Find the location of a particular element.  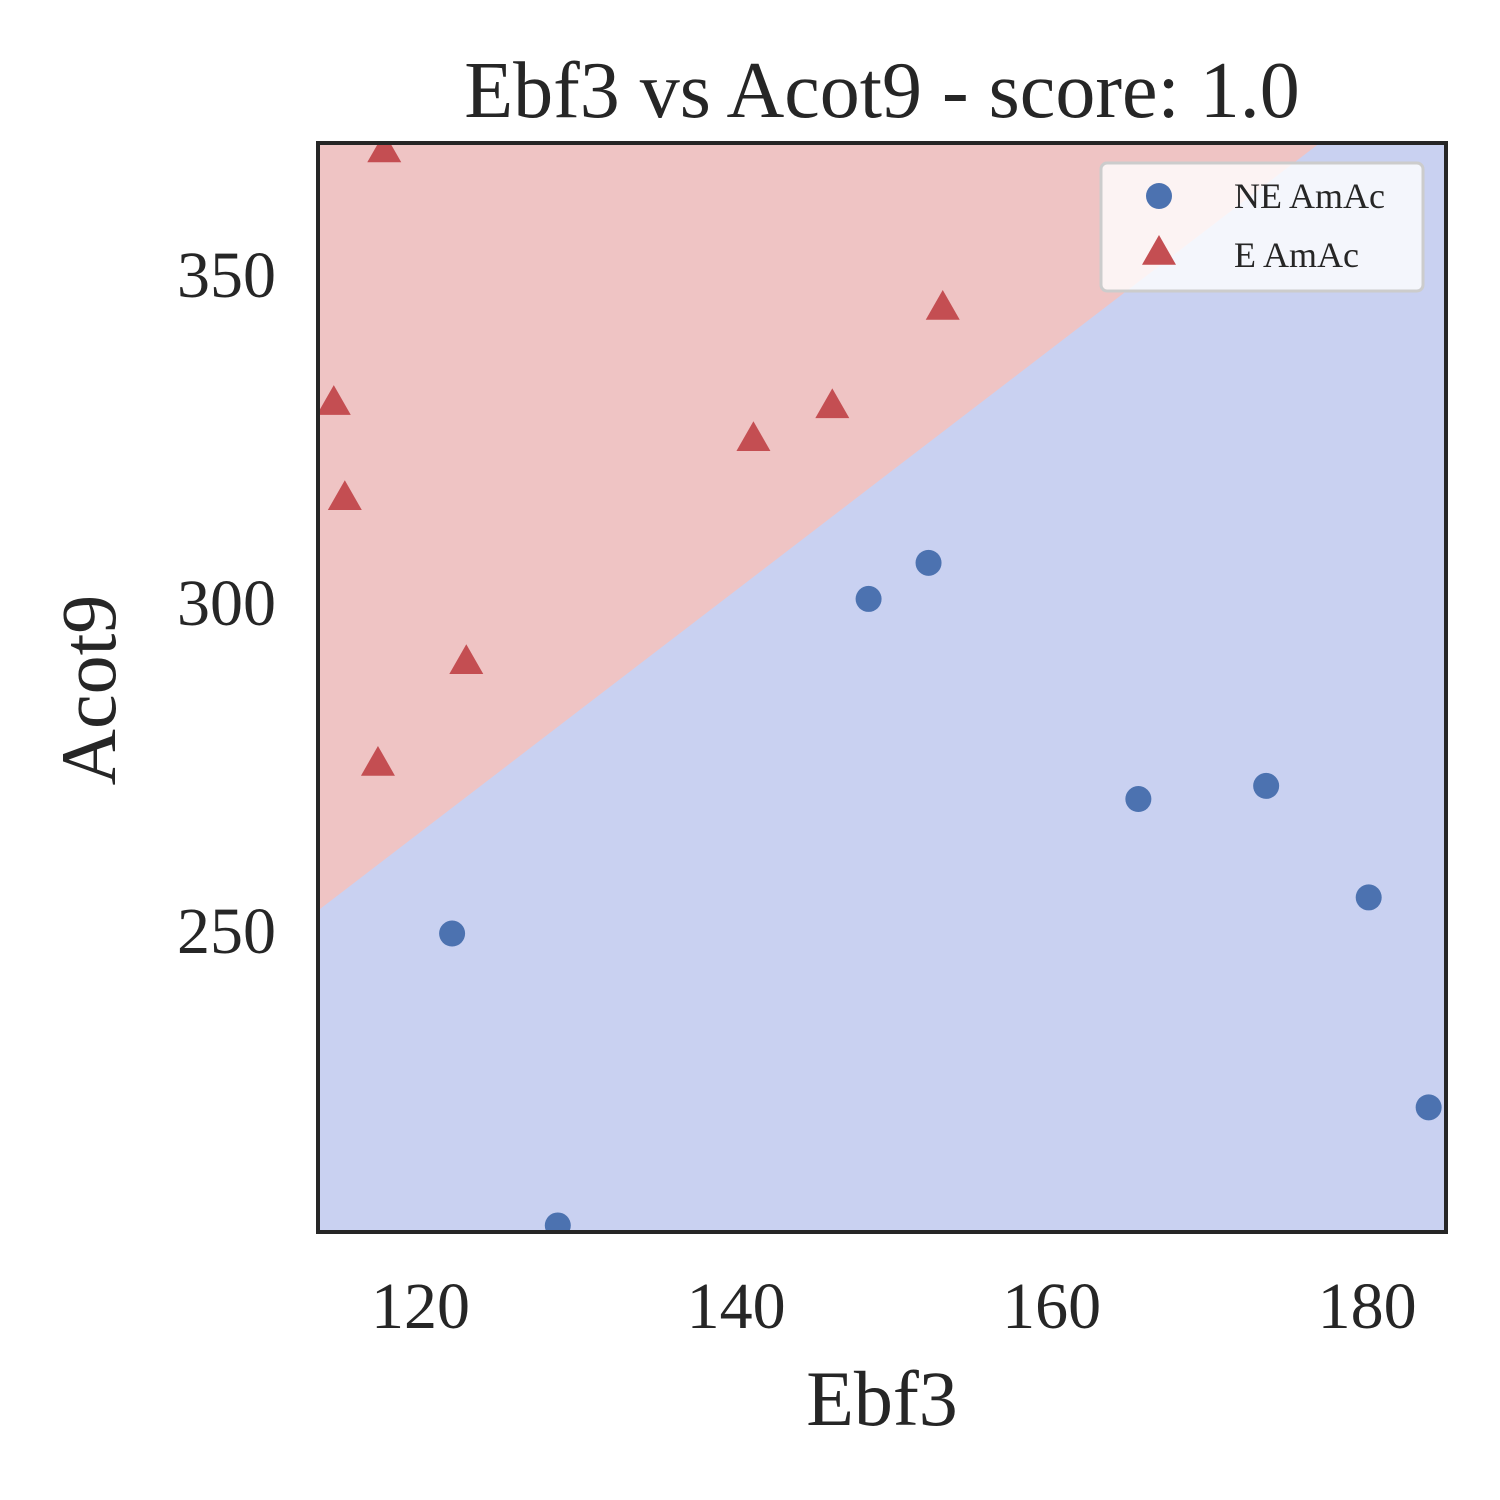

chart-title: Ebf3 vs Acot9 - score: 1.0 is located at coordinates (881, 91).